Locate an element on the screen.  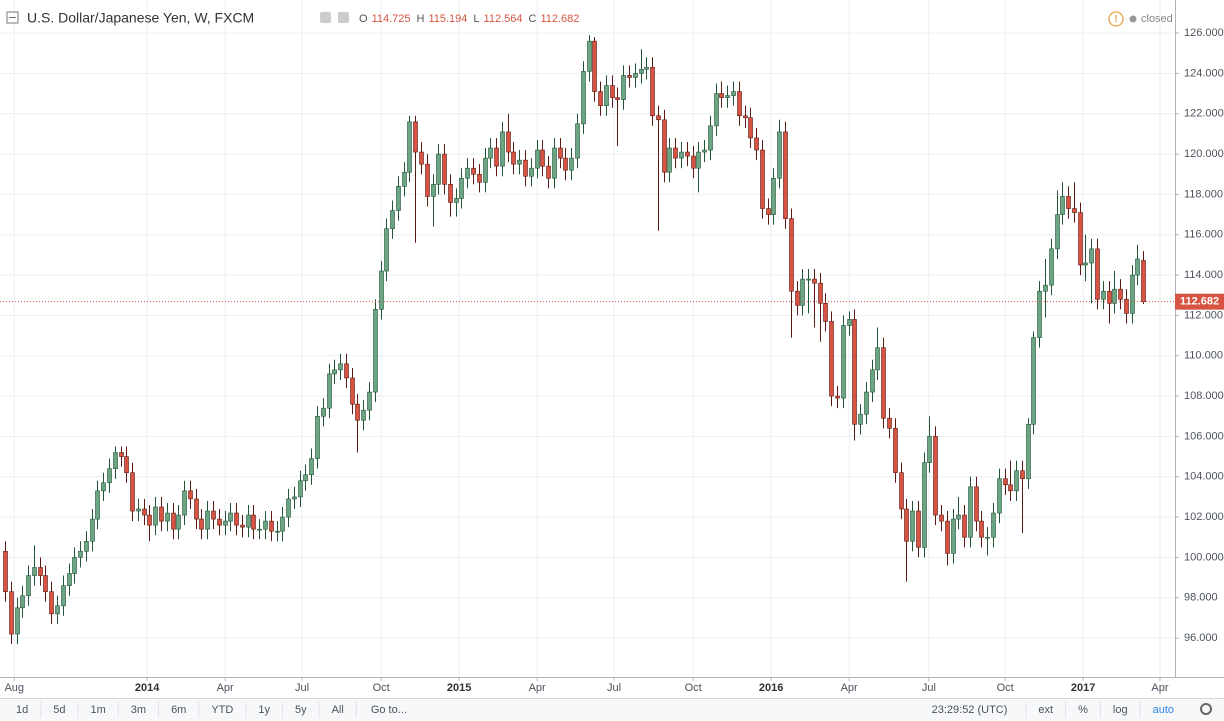
warning-mark: ! is located at coordinates (1115, 19).